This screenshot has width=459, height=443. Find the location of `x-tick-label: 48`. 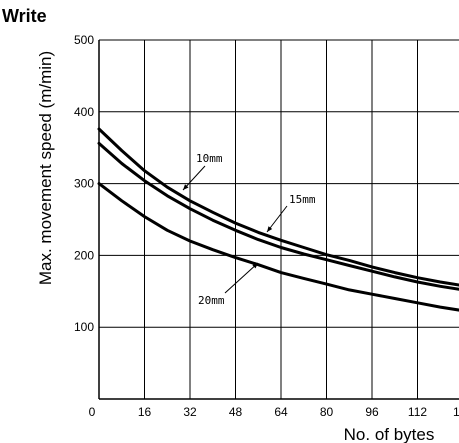

x-tick-label: 48 is located at coordinates (236, 412).